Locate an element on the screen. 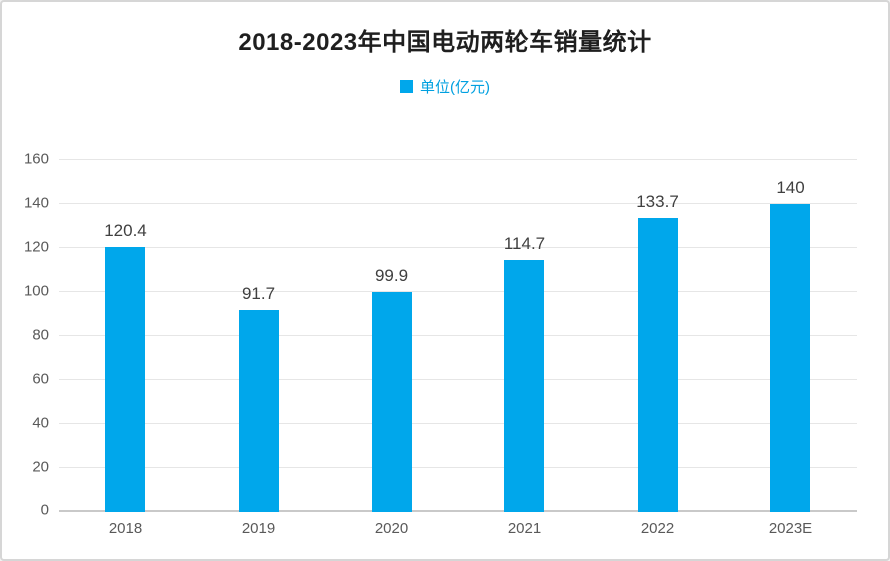 Image resolution: width=890 pixels, height=561 pixels. bar-value-label: 114.7 is located at coordinates (524, 243).